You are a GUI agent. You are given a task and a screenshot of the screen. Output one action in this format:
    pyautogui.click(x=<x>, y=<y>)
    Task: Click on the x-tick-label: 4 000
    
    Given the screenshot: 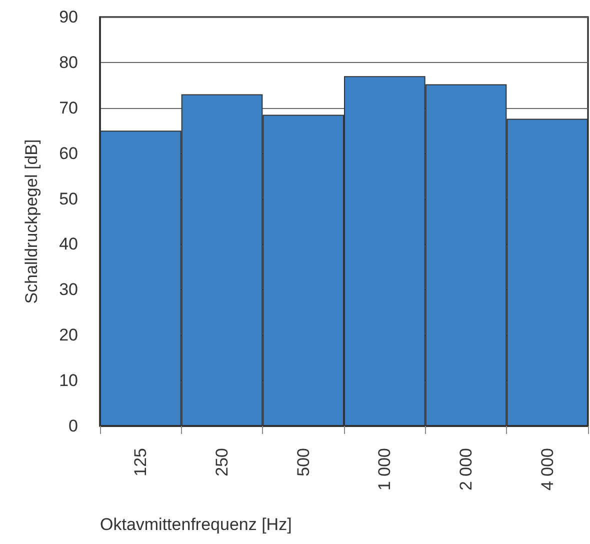 What is the action you would take?
    pyautogui.click(x=547, y=469)
    